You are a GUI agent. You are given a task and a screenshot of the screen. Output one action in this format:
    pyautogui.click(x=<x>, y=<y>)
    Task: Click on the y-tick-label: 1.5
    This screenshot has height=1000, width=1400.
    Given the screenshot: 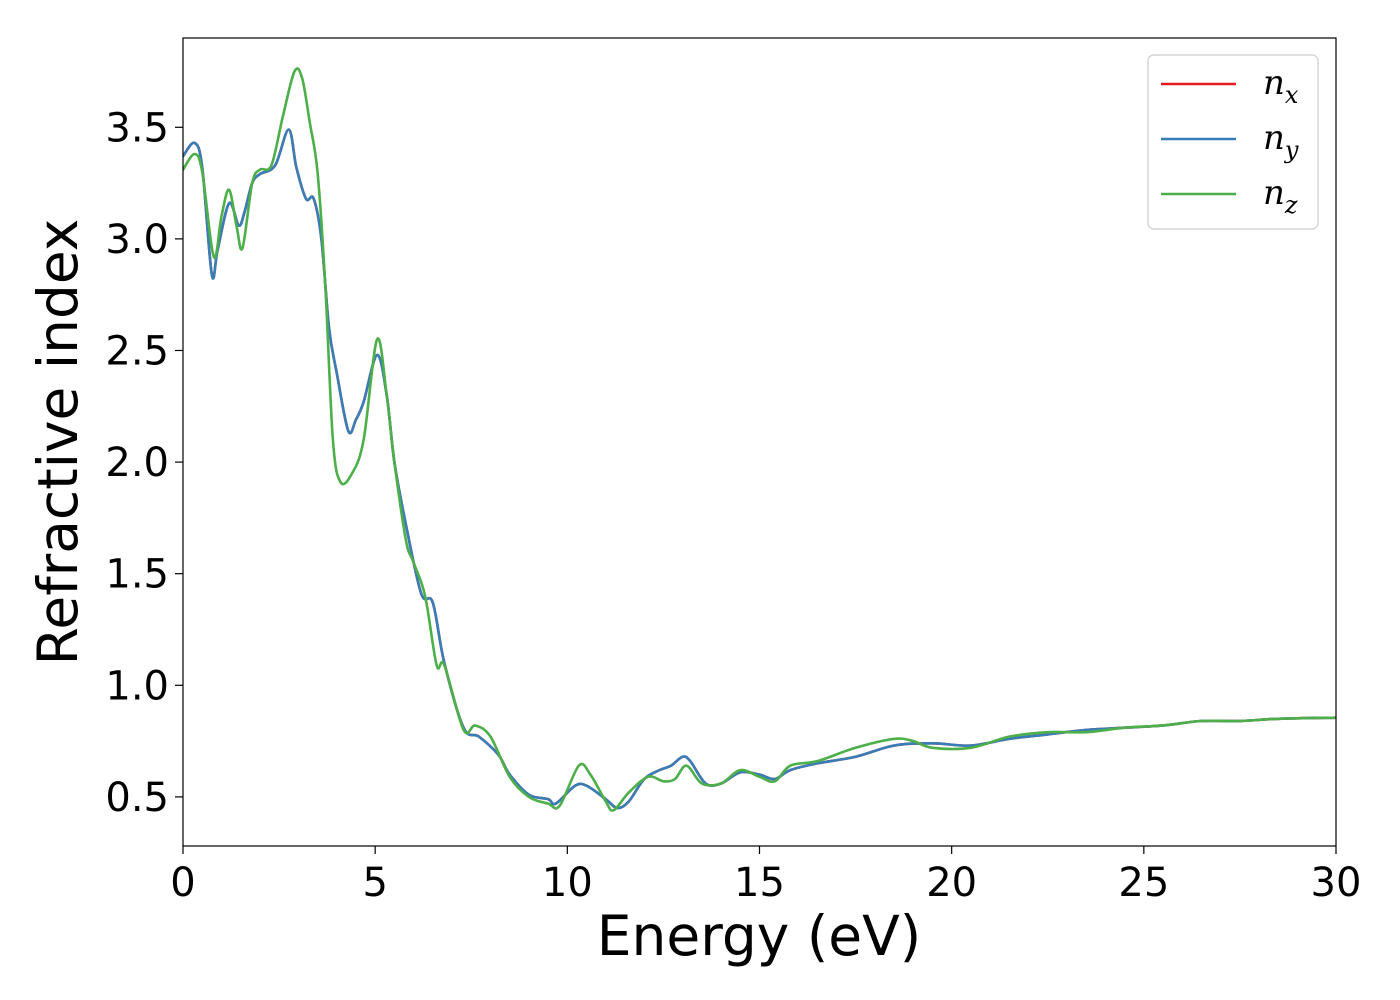 What is the action you would take?
    pyautogui.click(x=137, y=575)
    